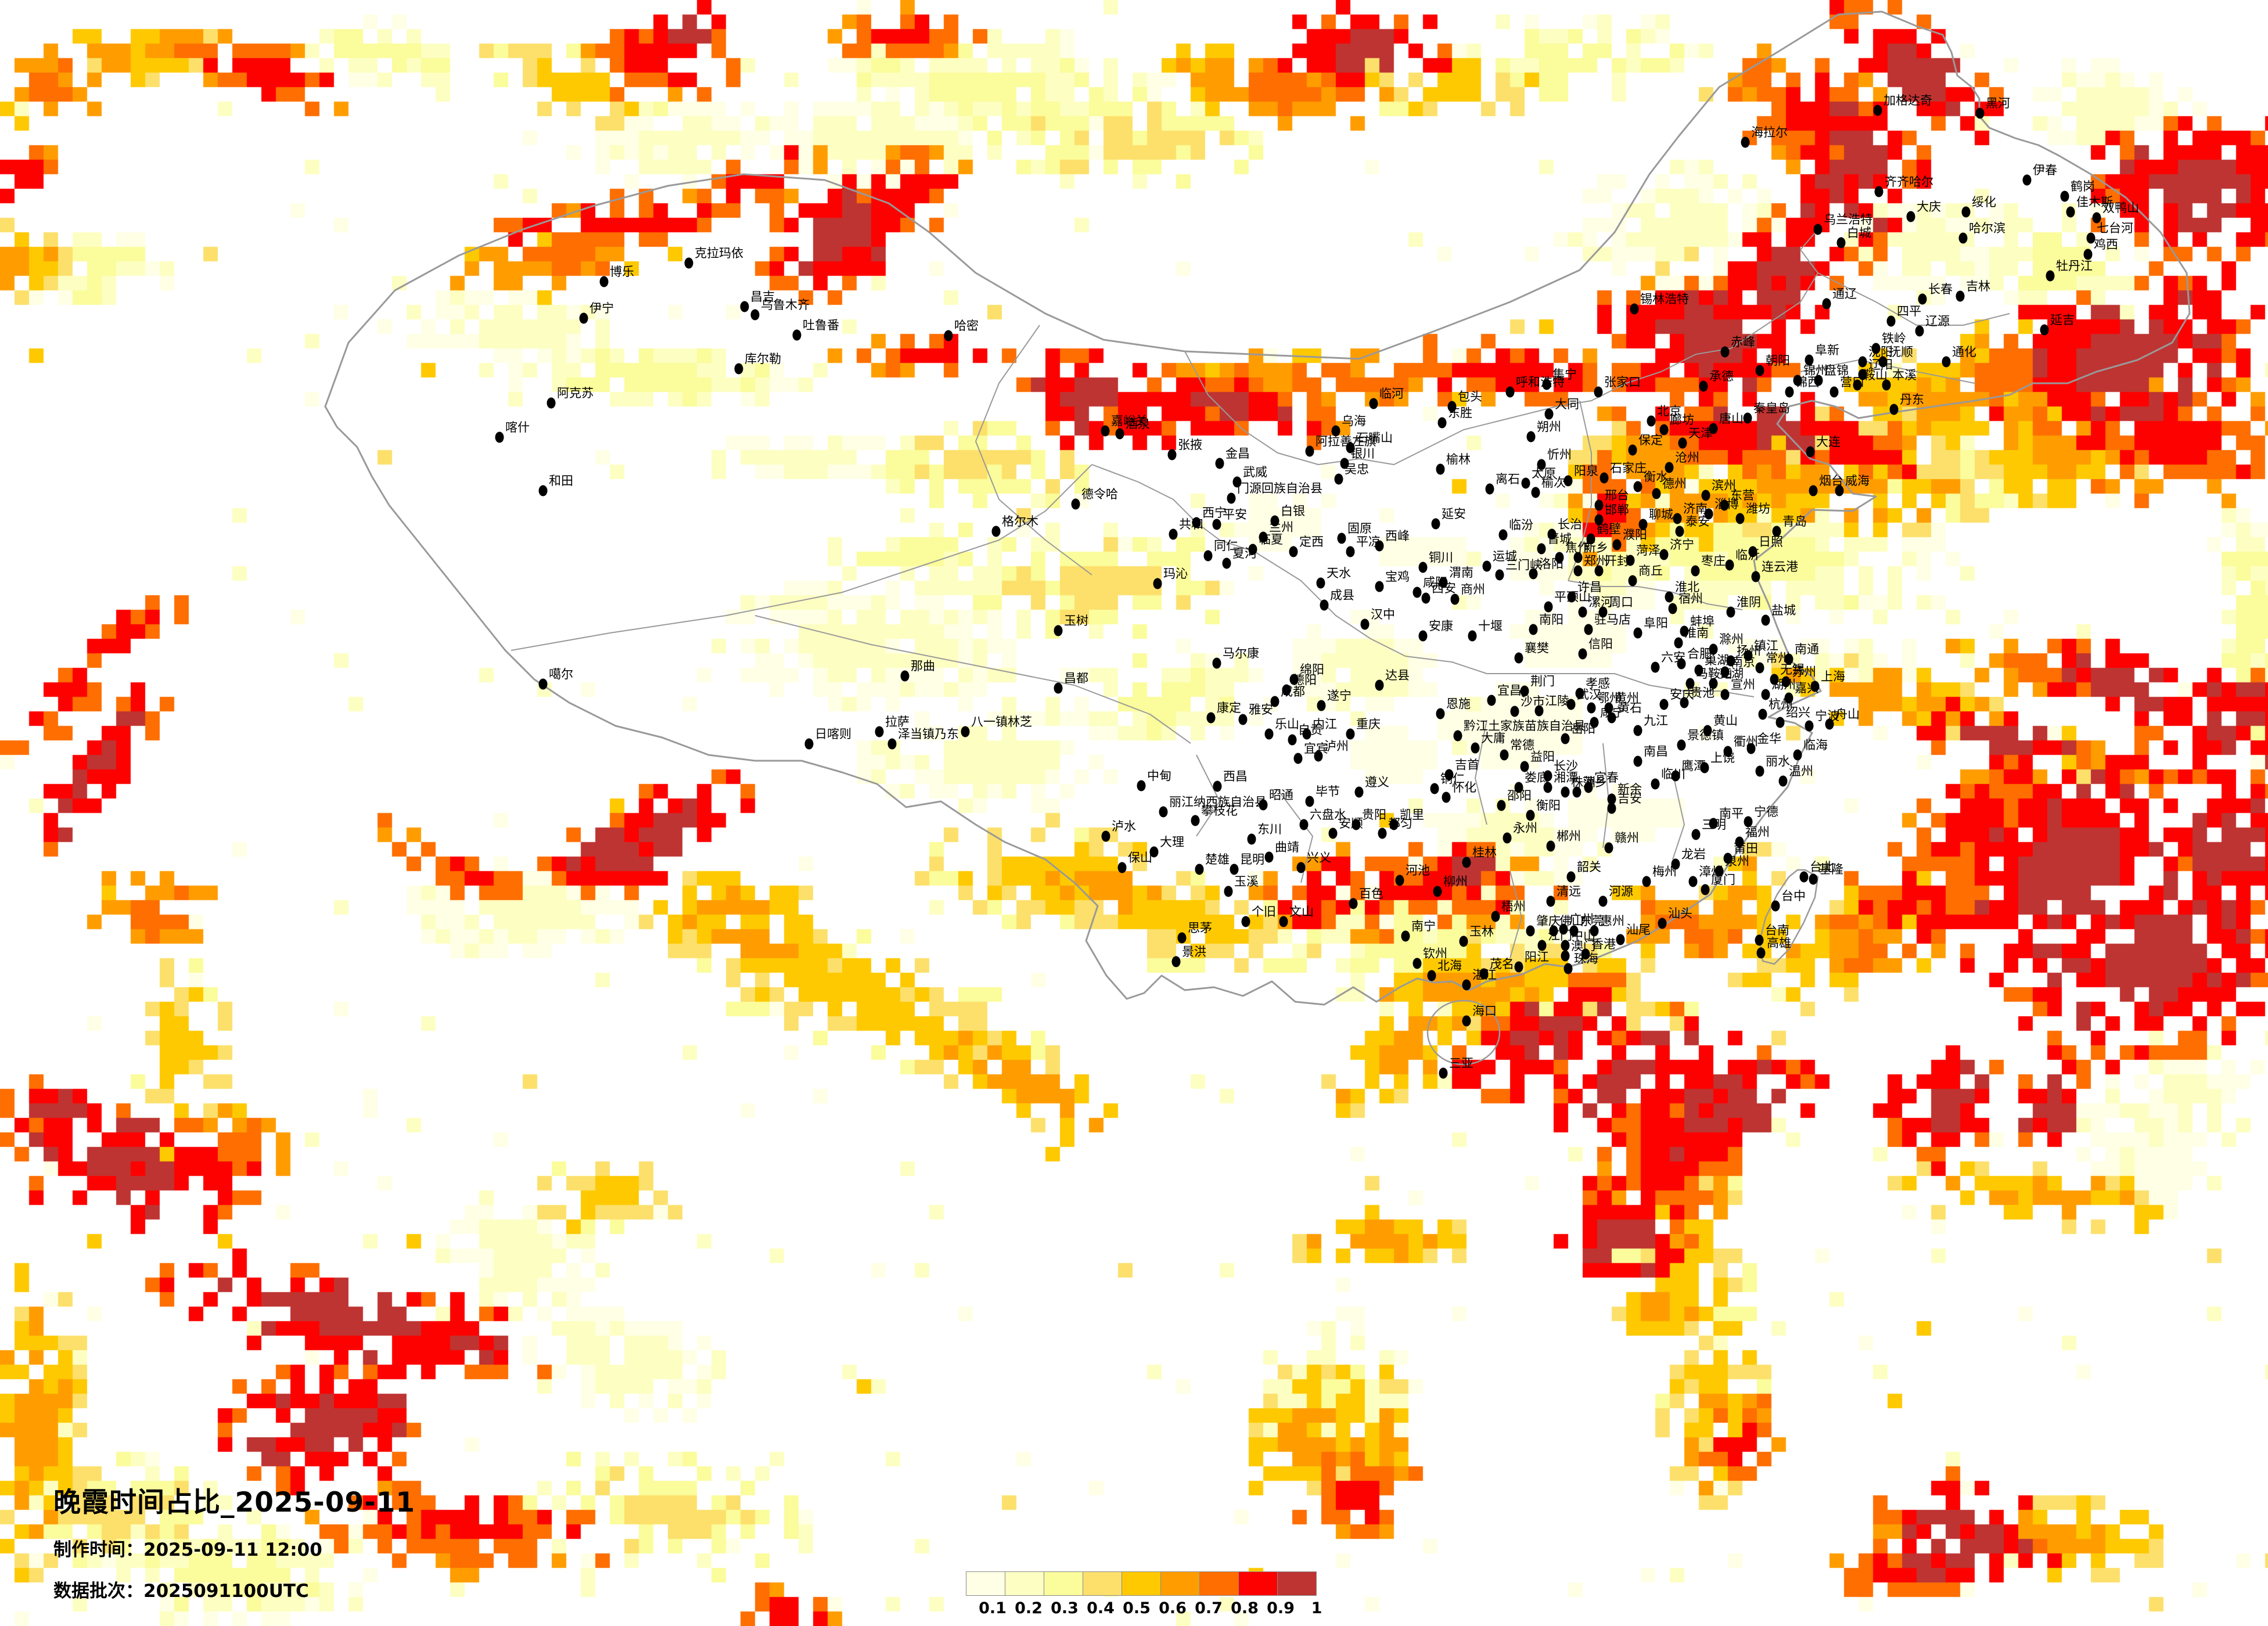 The width and height of the screenshot is (2268, 1626). I want to click on legend-tick: 0.5, so click(1137, 1608).